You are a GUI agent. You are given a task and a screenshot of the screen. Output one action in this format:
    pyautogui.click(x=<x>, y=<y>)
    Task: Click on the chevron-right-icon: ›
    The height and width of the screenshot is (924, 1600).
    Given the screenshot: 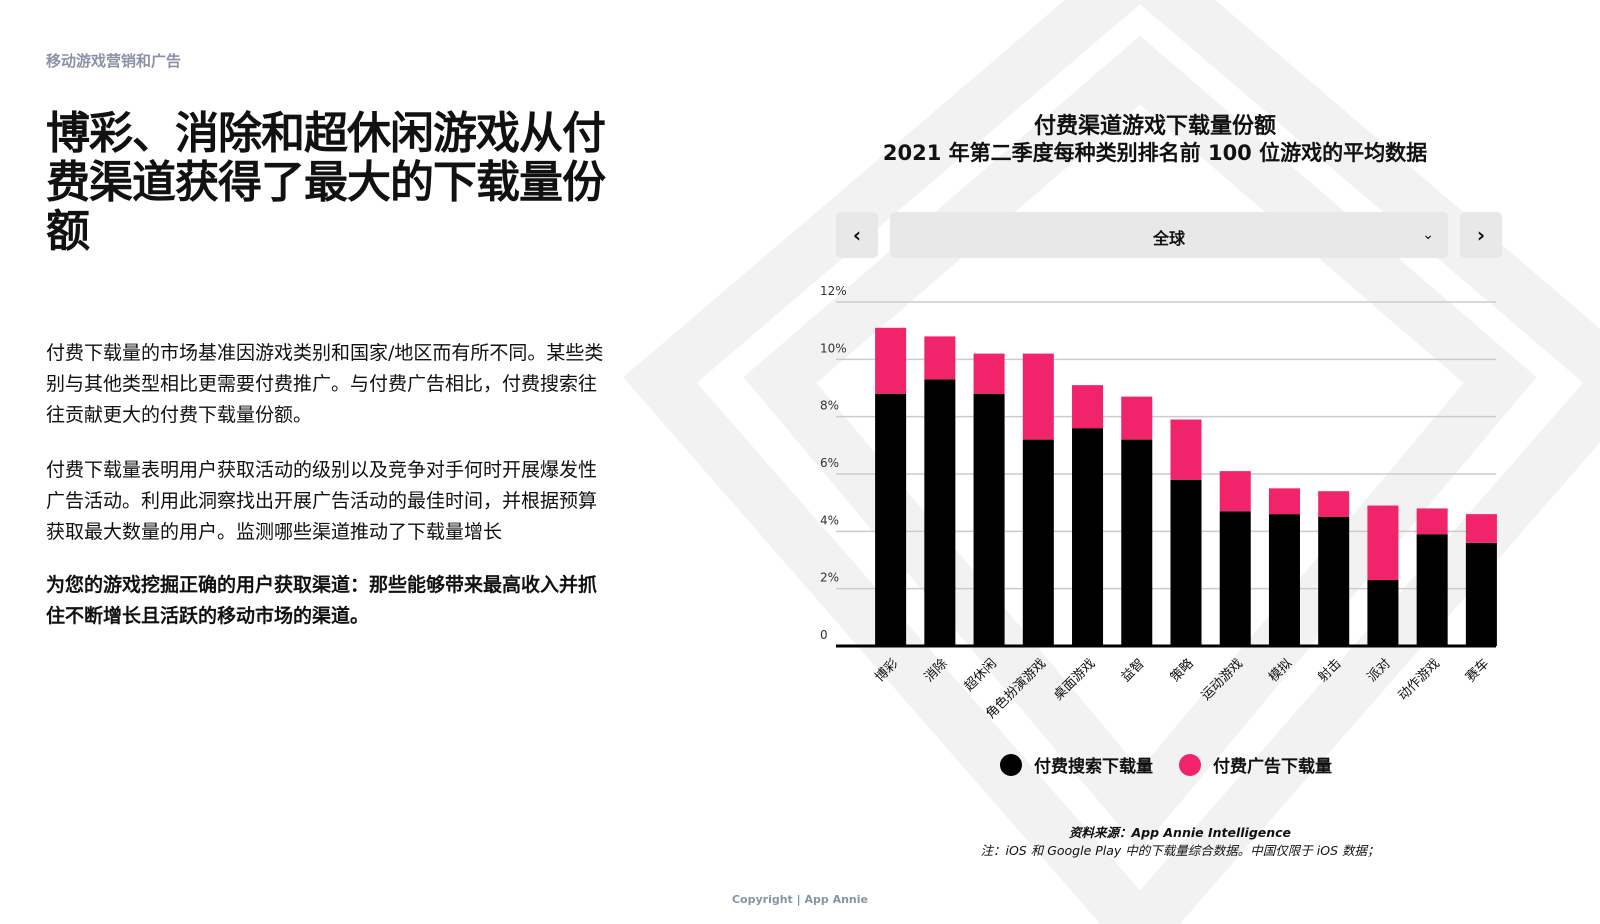 What is the action you would take?
    pyautogui.click(x=1481, y=235)
    